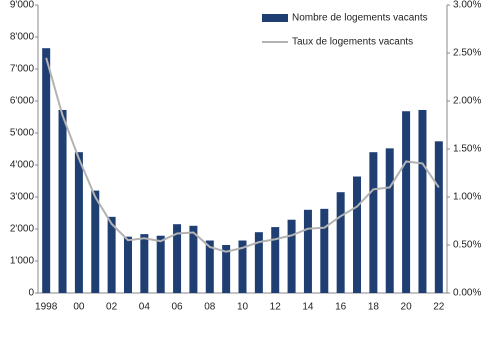 This screenshot has height=340, width=491. Describe the element at coordinates (352, 42) in the screenshot. I see `legend-label: Taux de logements vacants` at that location.